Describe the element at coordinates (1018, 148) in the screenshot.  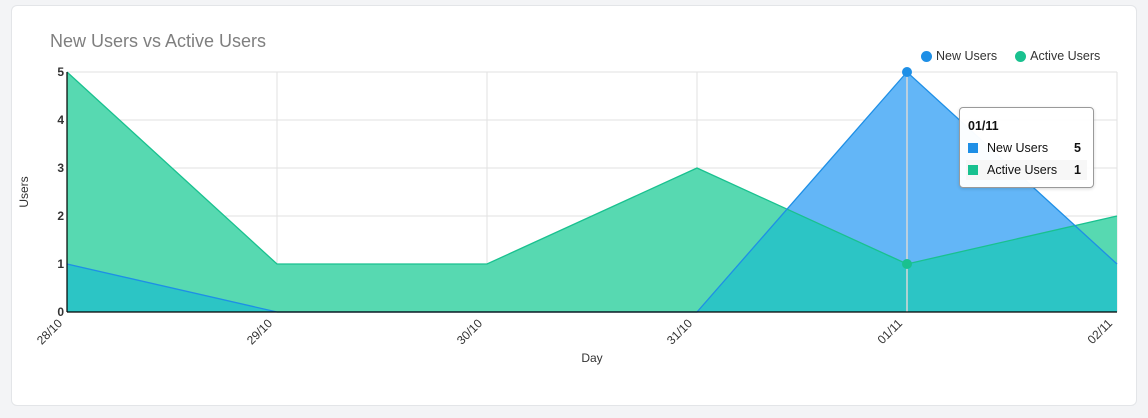
I see `tooltip-label-new-users: New Users` at that location.